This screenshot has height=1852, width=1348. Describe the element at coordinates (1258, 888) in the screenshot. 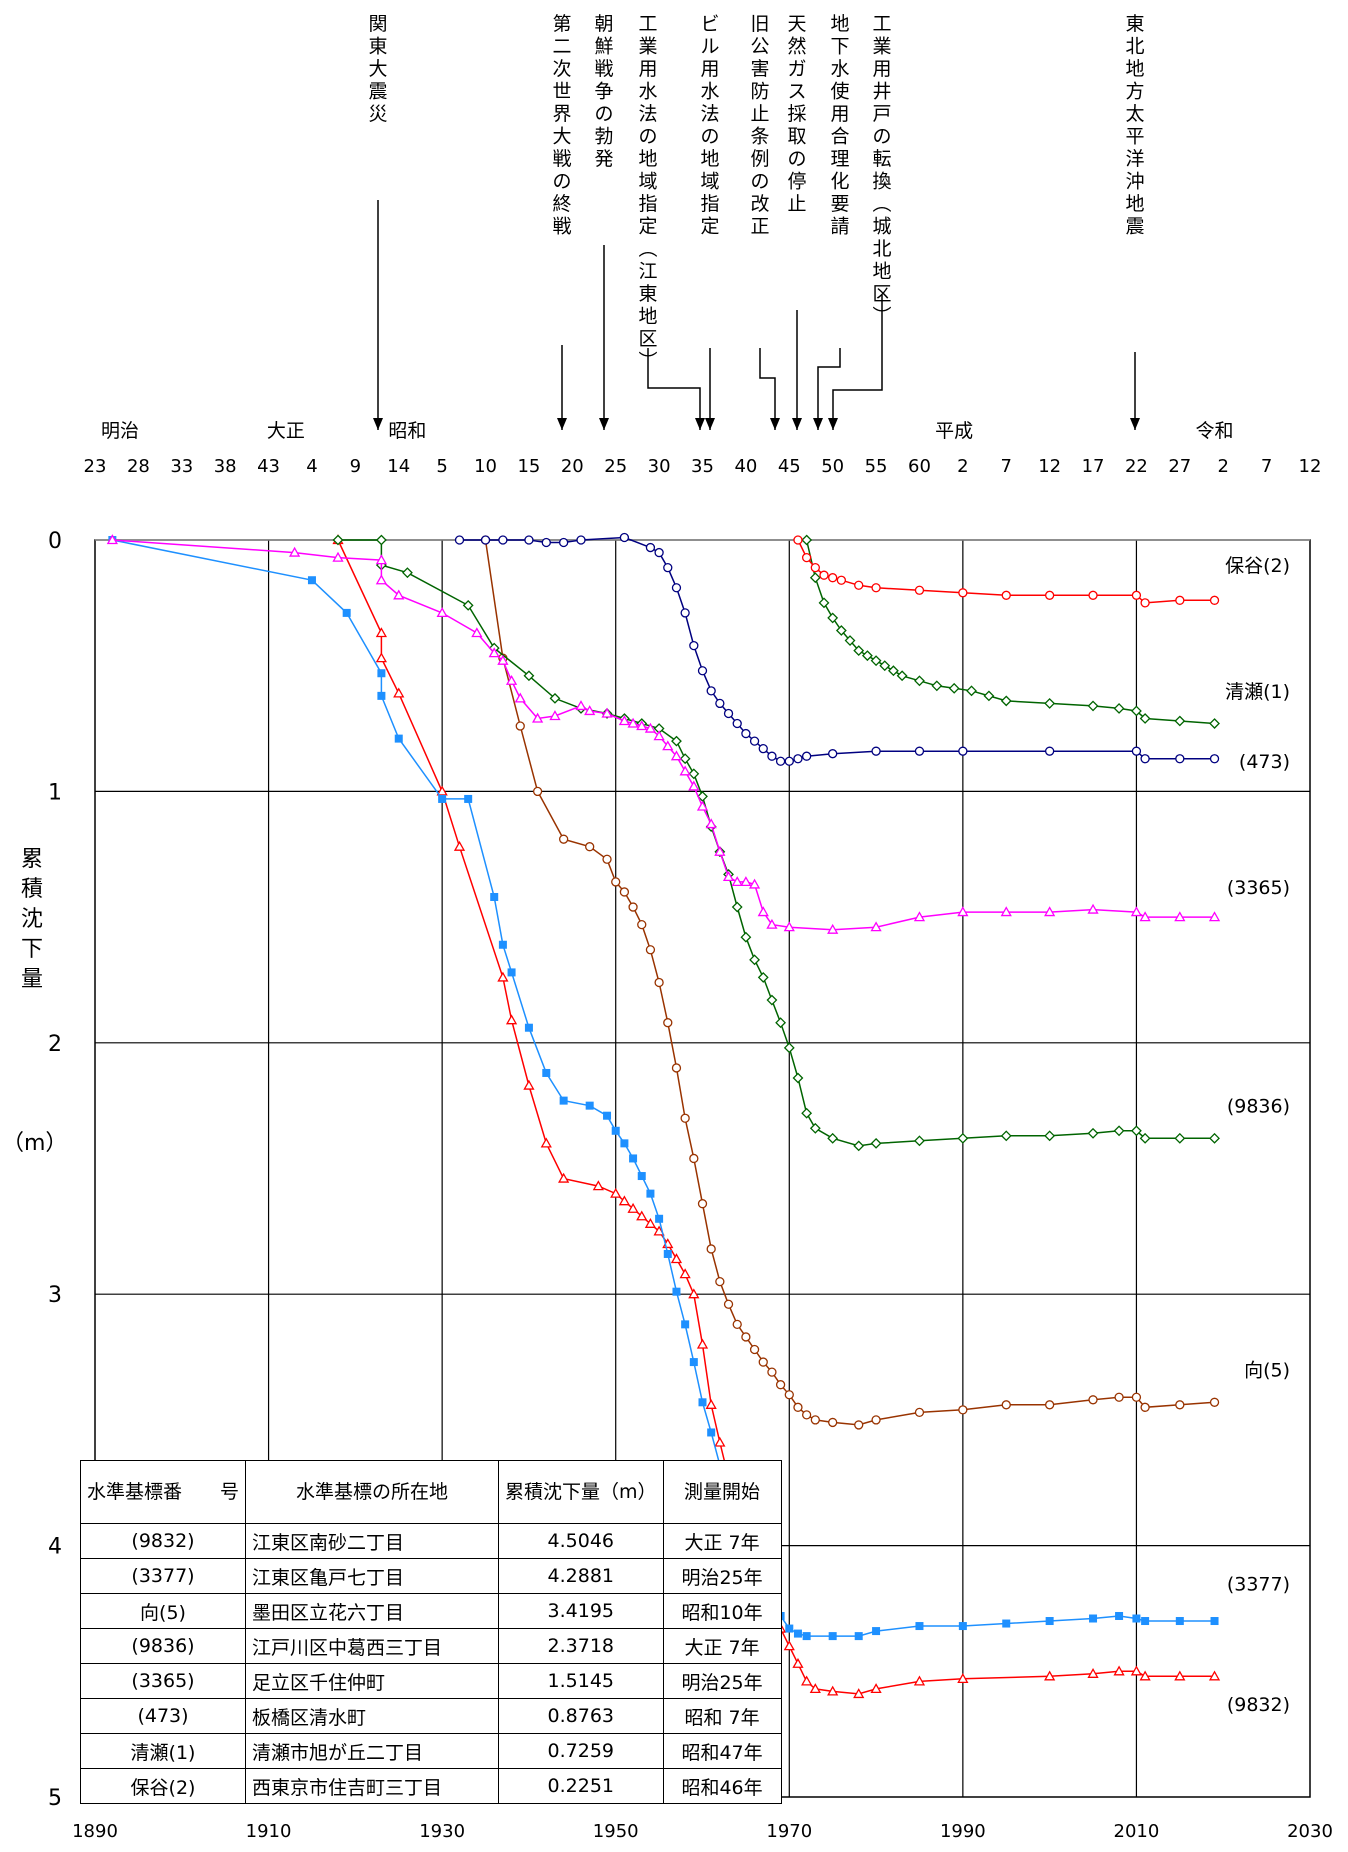

I see `series-end-label: (3365)` at that location.